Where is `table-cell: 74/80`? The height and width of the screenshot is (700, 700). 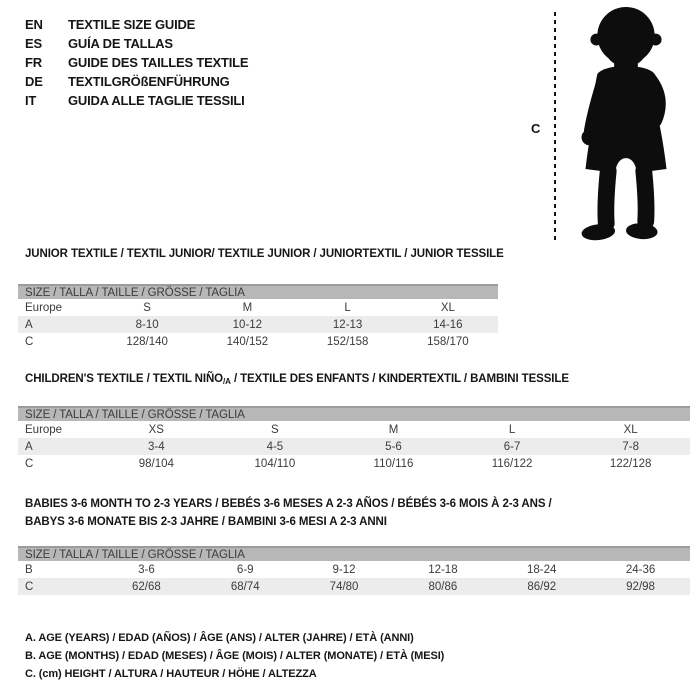
table-cell: 74/80 is located at coordinates (344, 586).